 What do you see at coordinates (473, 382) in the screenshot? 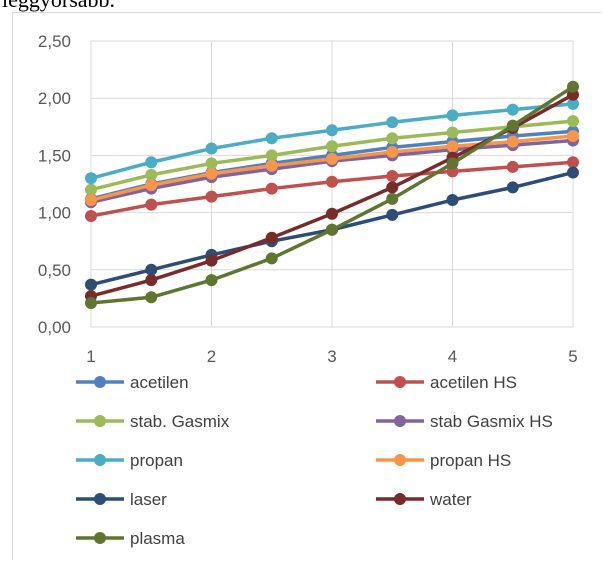
I see `legend-label: acetilen HS` at bounding box center [473, 382].